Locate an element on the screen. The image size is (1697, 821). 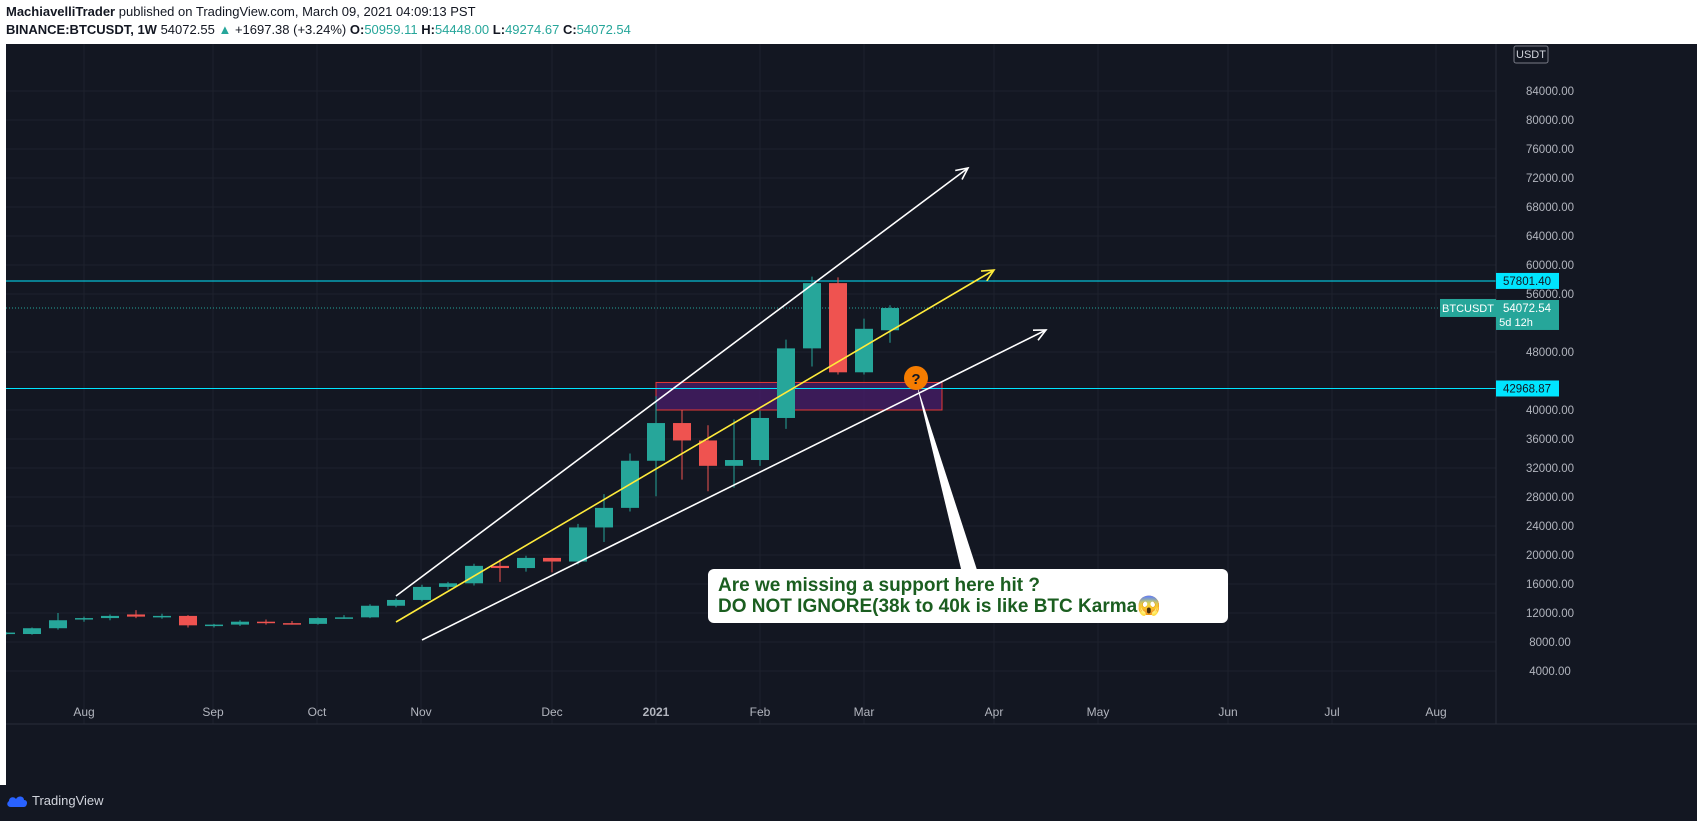
symbol-label: BINANCE:BTCUSDT, 1W is located at coordinates (81, 29).